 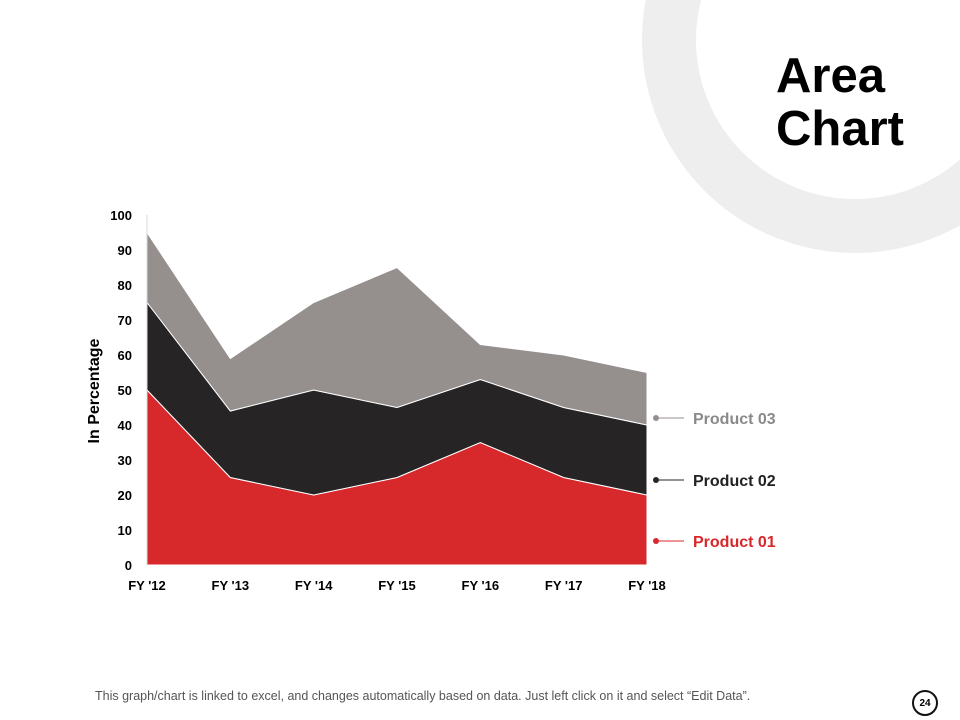 What do you see at coordinates (125, 355) in the screenshot?
I see `y-tick-label: 60` at bounding box center [125, 355].